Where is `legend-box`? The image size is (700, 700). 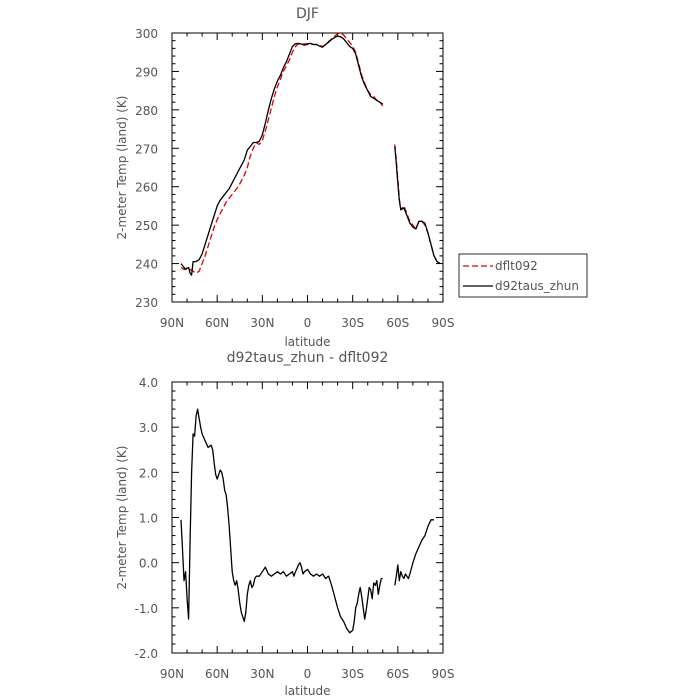 legend-box is located at coordinates (523, 275).